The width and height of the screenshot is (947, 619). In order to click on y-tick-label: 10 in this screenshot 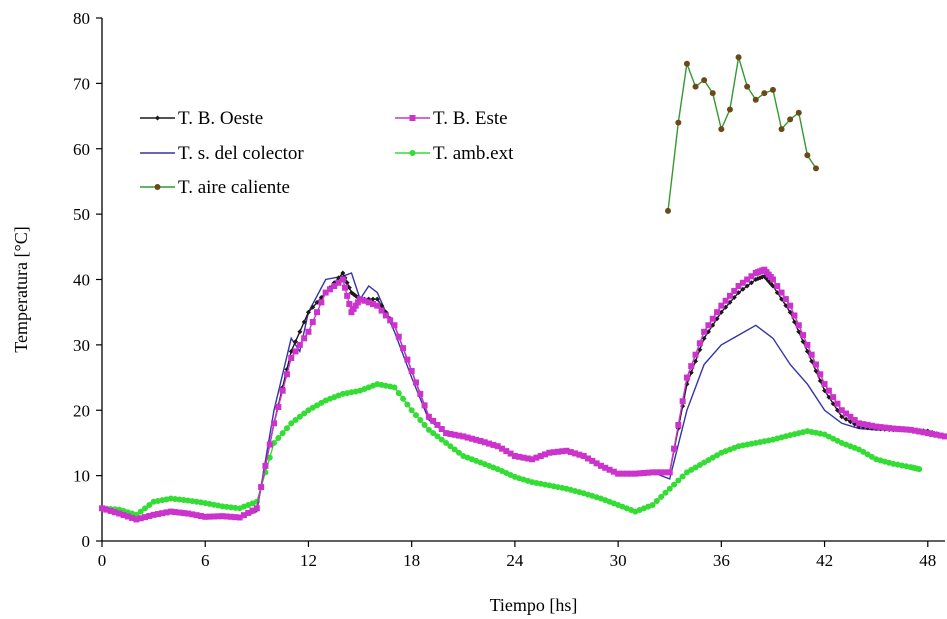, I will do `click(81, 476)`.